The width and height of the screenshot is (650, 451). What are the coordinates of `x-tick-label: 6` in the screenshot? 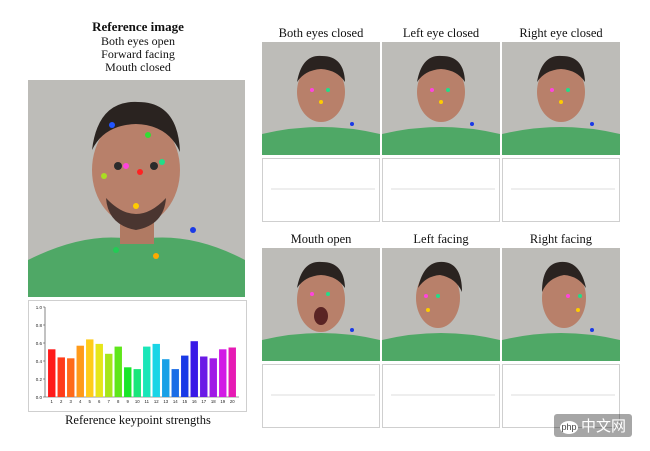 It's located at (99, 401).